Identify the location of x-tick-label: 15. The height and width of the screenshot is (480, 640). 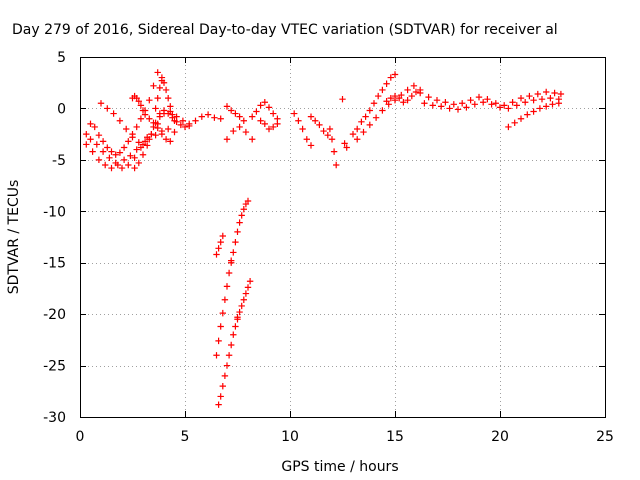
(395, 437).